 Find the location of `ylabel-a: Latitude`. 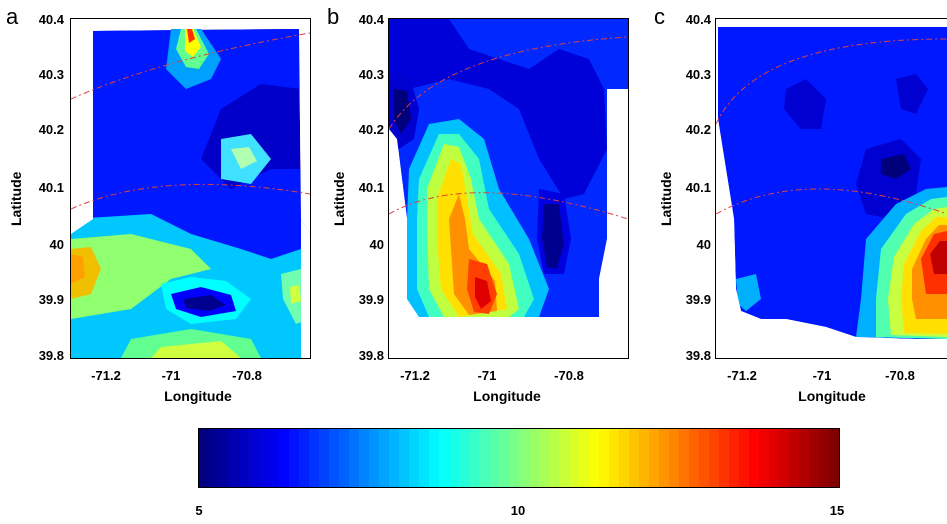

ylabel-a: Latitude is located at coordinates (16, 198).